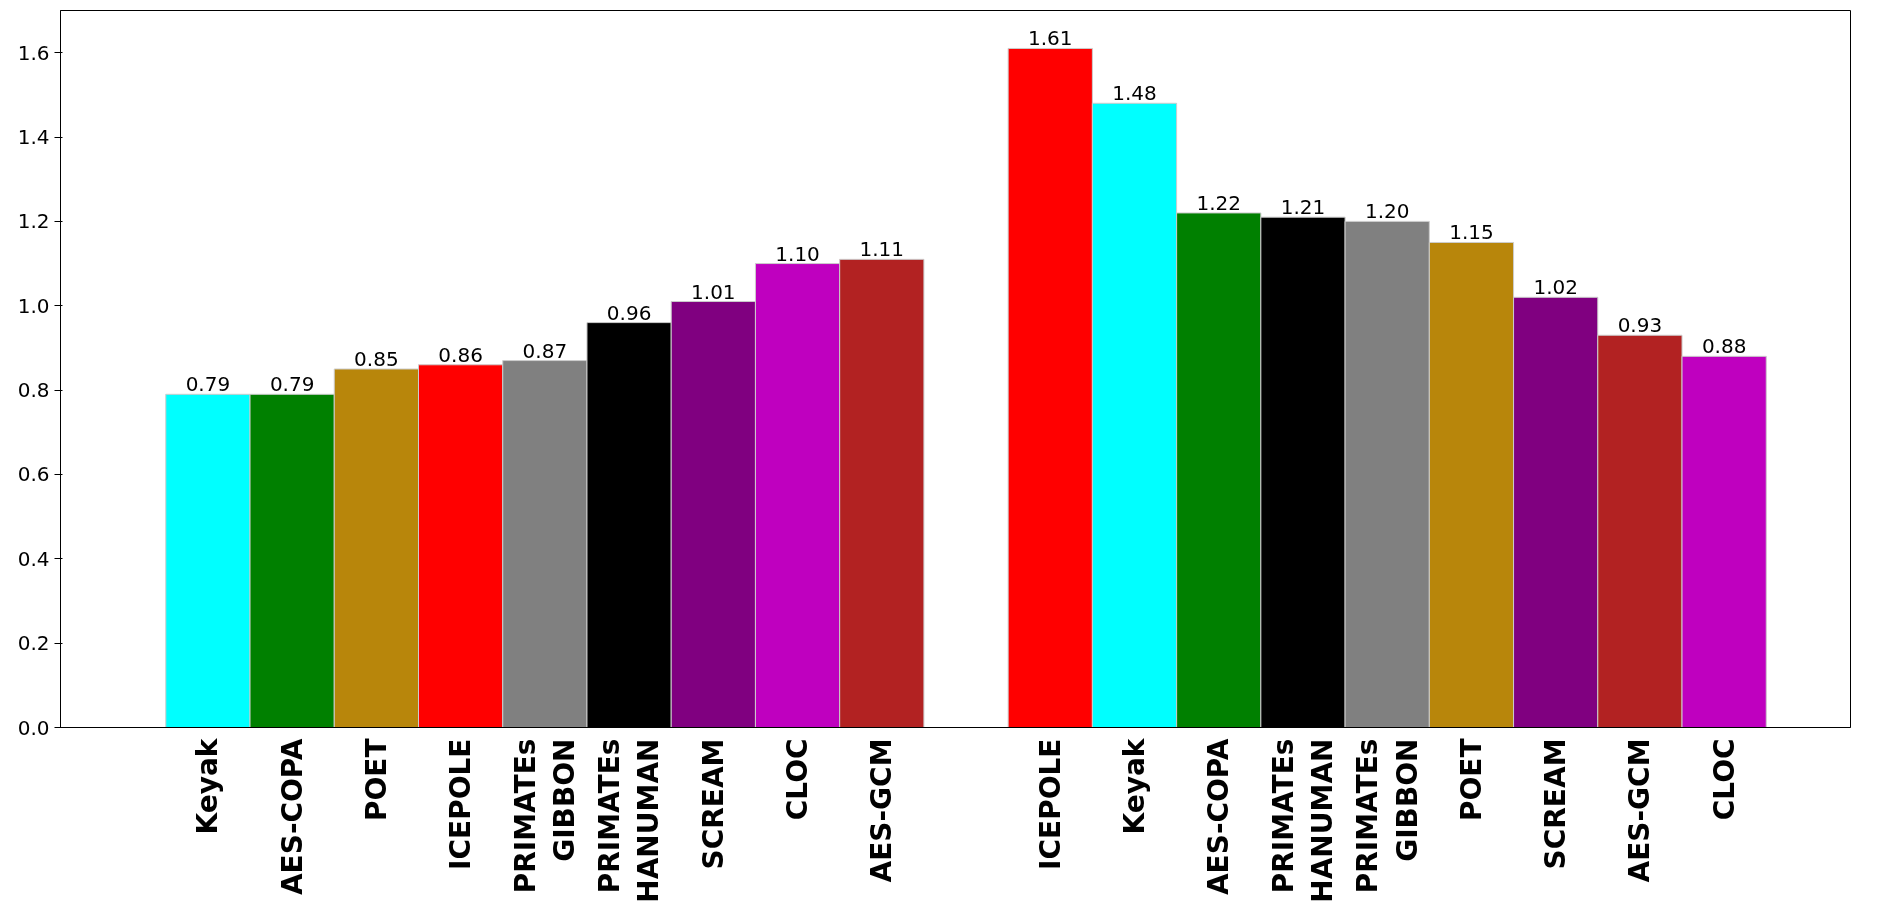  What do you see at coordinates (1218, 202) in the screenshot?
I see `data-label: 1.22` at bounding box center [1218, 202].